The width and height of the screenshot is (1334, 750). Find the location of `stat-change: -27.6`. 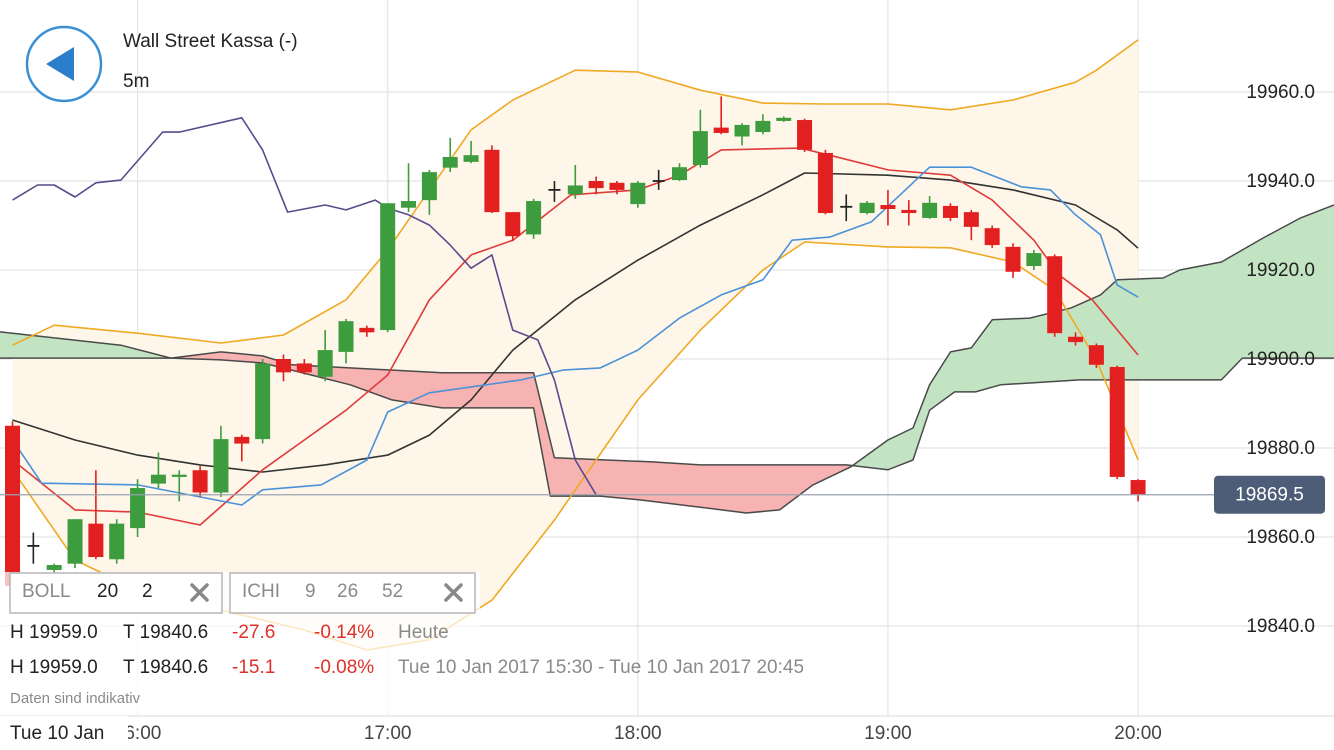

stat-change: -27.6 is located at coordinates (253, 632).